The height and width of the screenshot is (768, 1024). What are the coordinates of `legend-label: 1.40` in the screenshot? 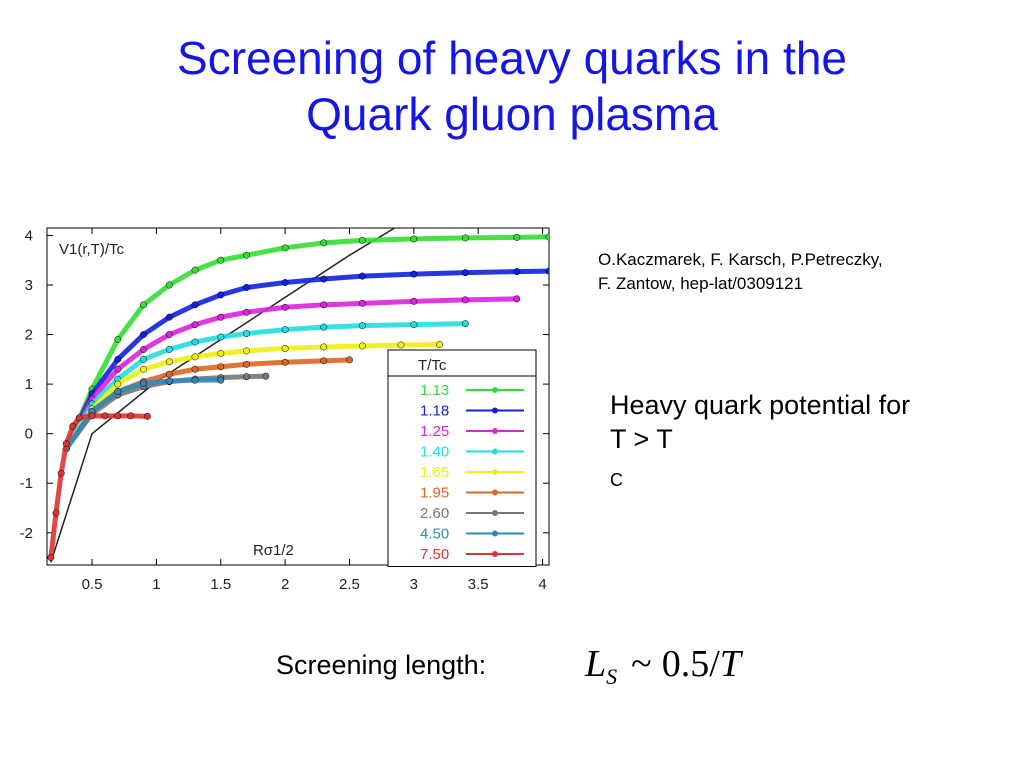 It's located at (434, 452).